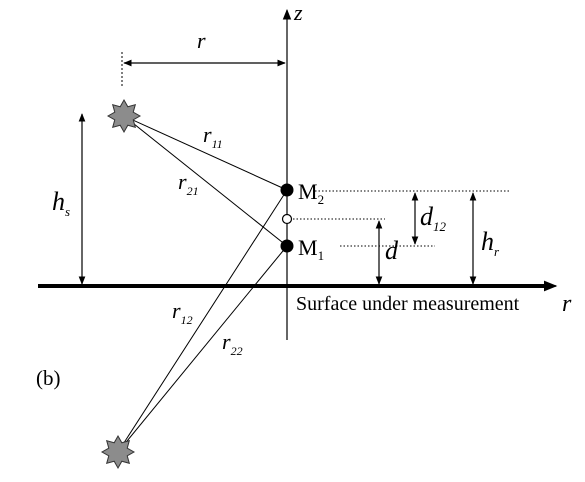 The image size is (585, 482). What do you see at coordinates (188, 183) in the screenshot?
I see `ray-r21-label: r21` at bounding box center [188, 183].